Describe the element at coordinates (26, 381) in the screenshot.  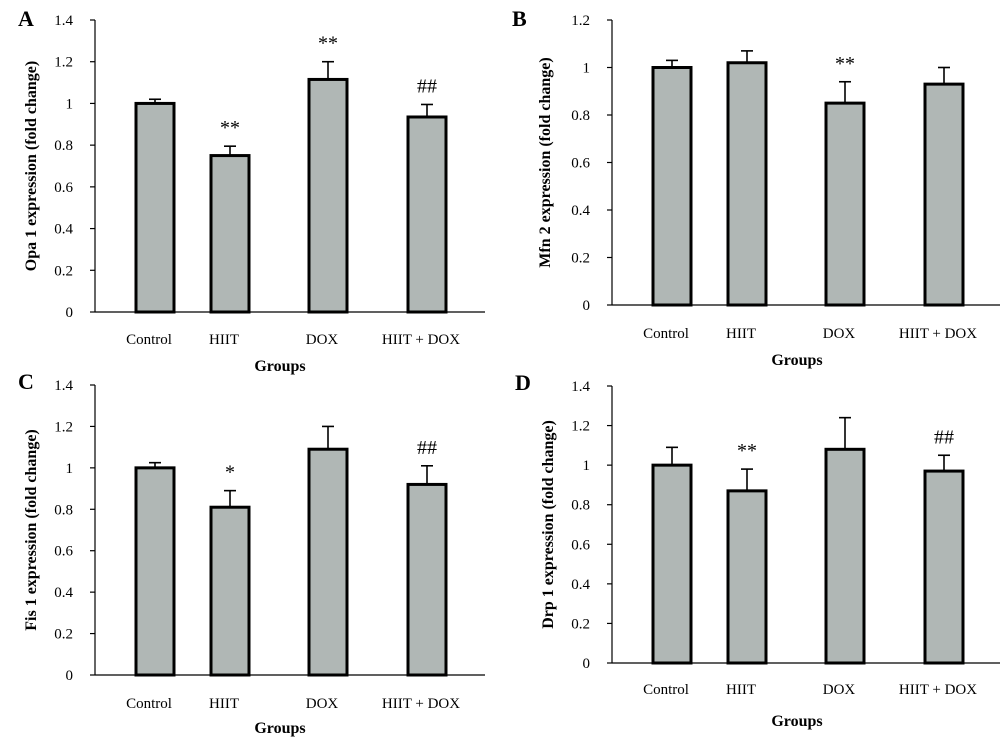
I see `panel-label: C` at that location.